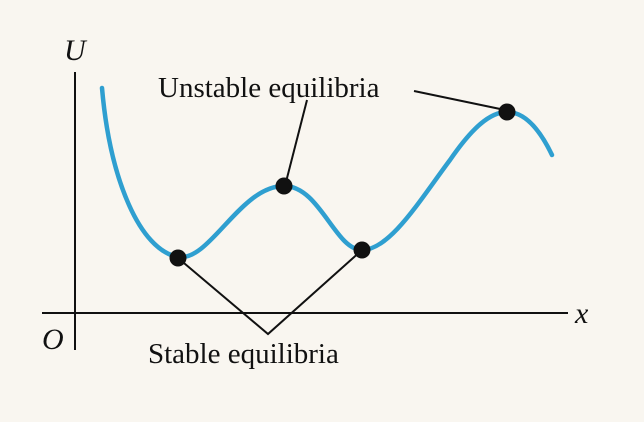 The width and height of the screenshot is (644, 422). Describe the element at coordinates (243, 354) in the screenshot. I see `stable-equilibria-label: Stable equilibria` at that location.